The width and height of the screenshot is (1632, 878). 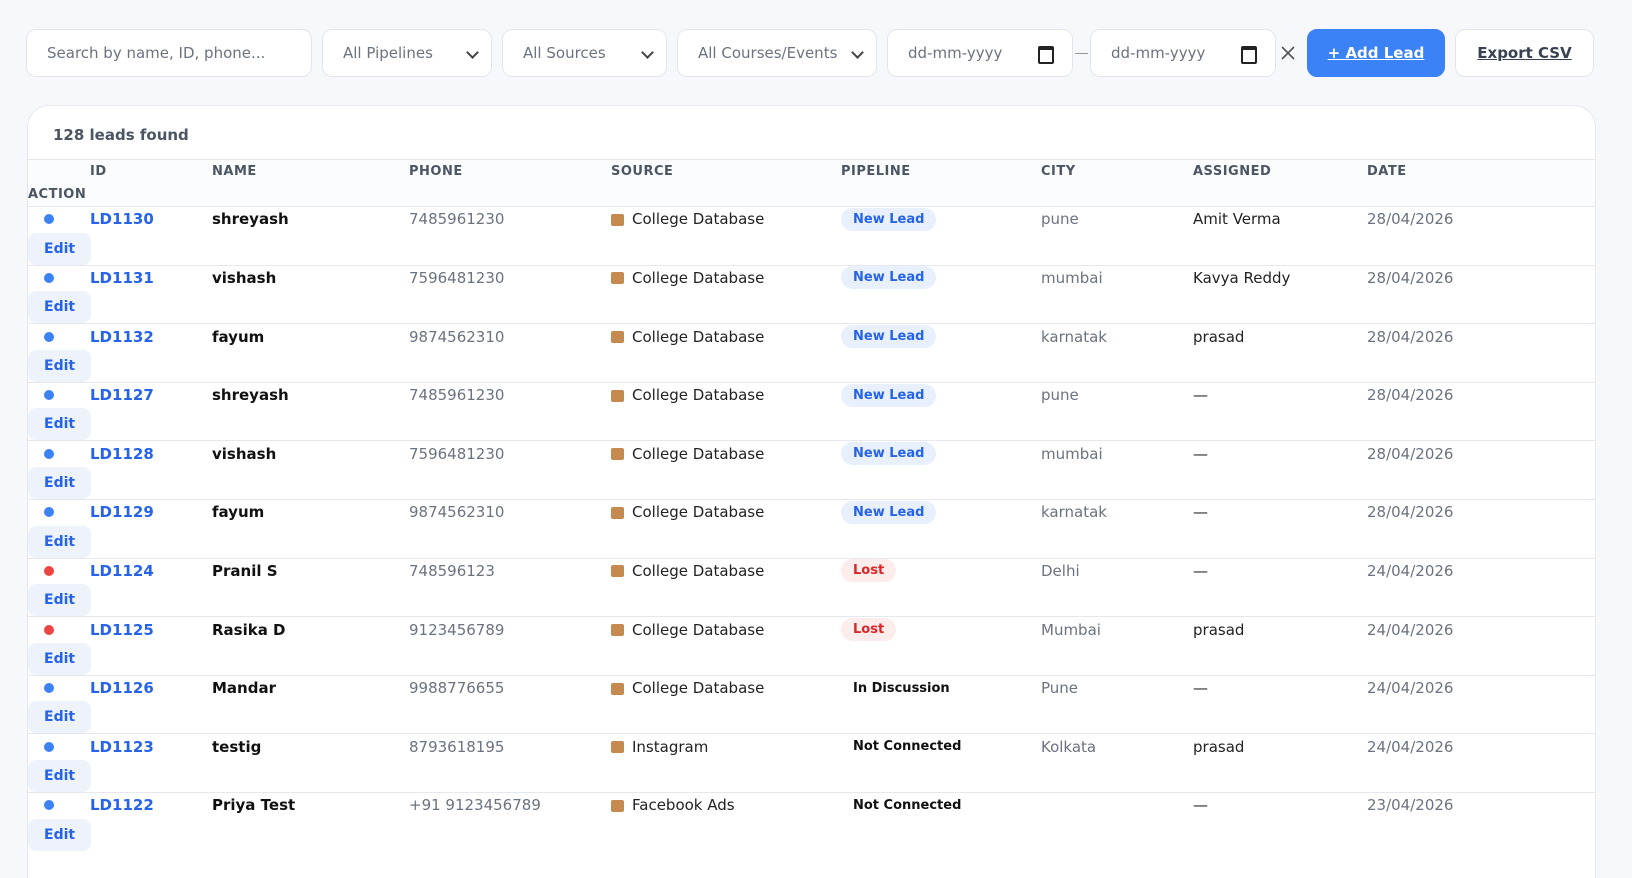 I want to click on lead-name: vishash, so click(x=244, y=277).